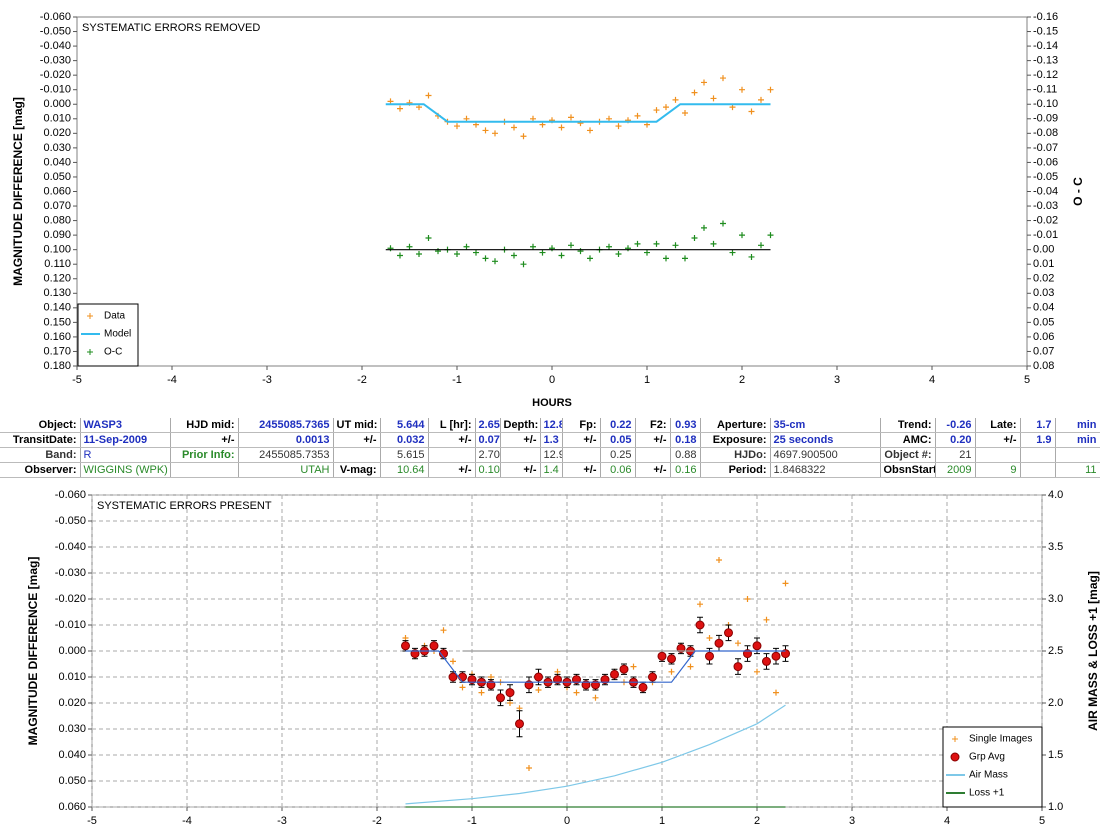 Image resolution: width=1100 pixels, height=834 pixels. What do you see at coordinates (204, 425) in the screenshot?
I see `table-cell: HJD mid:` at bounding box center [204, 425].